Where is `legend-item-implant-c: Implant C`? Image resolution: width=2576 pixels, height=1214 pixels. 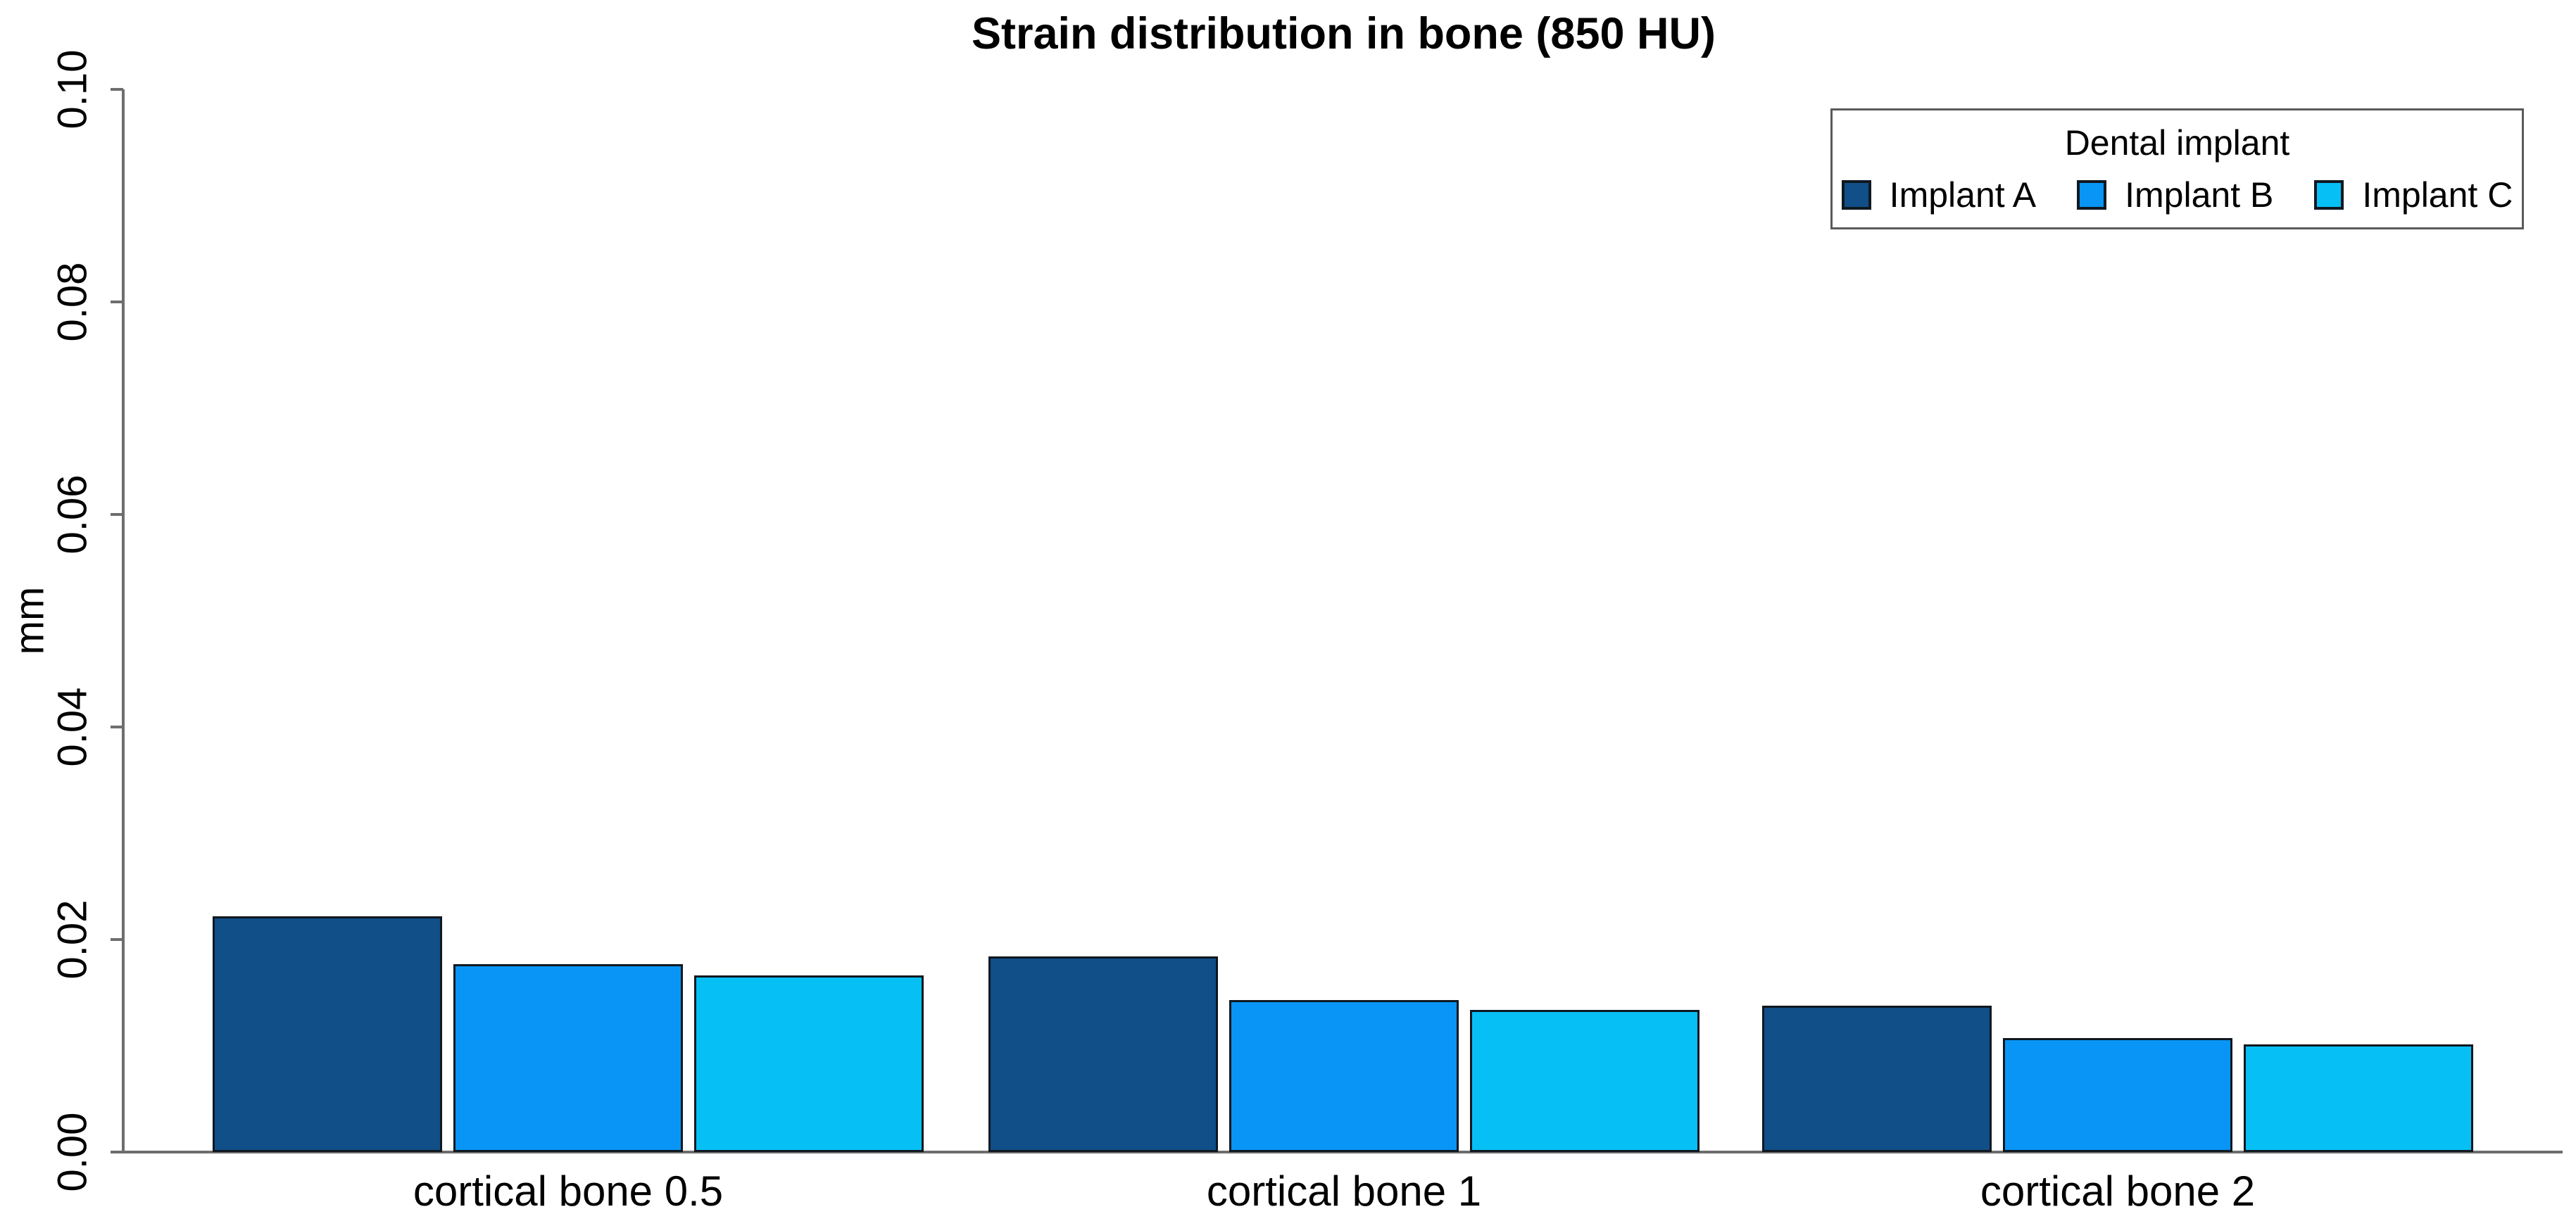
legend-item-implant-c: Implant C is located at coordinates (2414, 195).